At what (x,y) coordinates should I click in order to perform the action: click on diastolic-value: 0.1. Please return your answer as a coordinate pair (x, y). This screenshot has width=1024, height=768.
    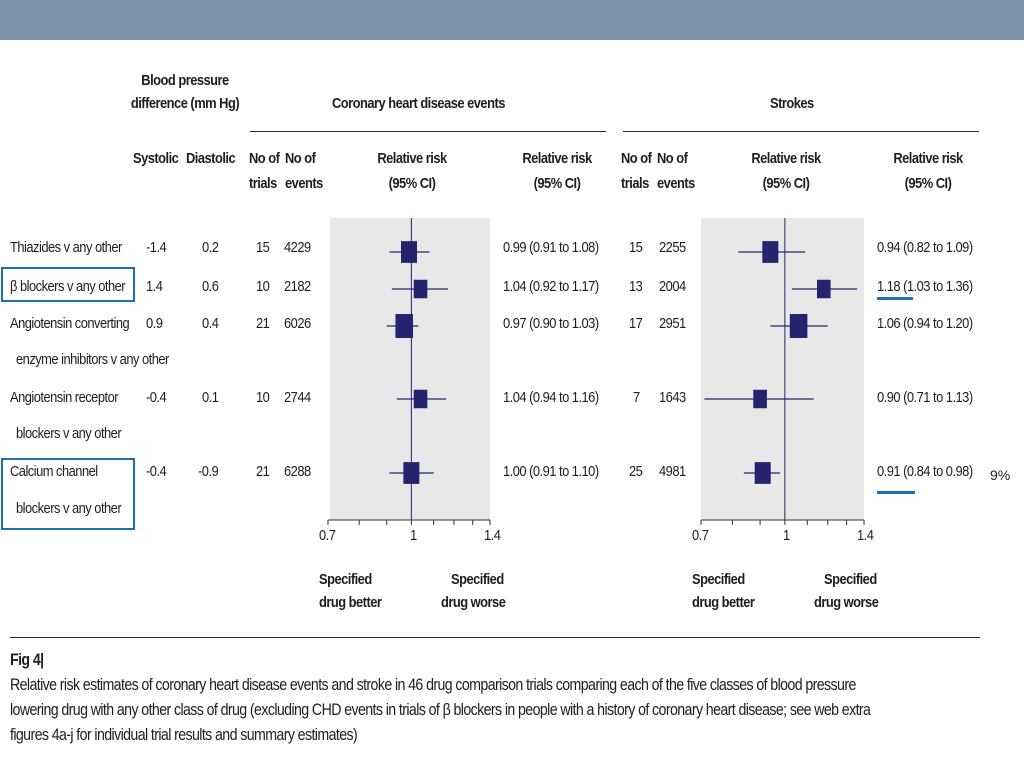
    Looking at the image, I should click on (210, 397).